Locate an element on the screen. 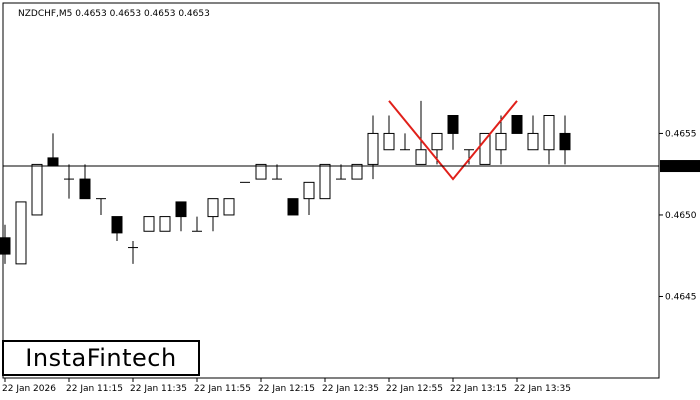  x-tick-label: 22 Jan 11:55 is located at coordinates (222, 389).